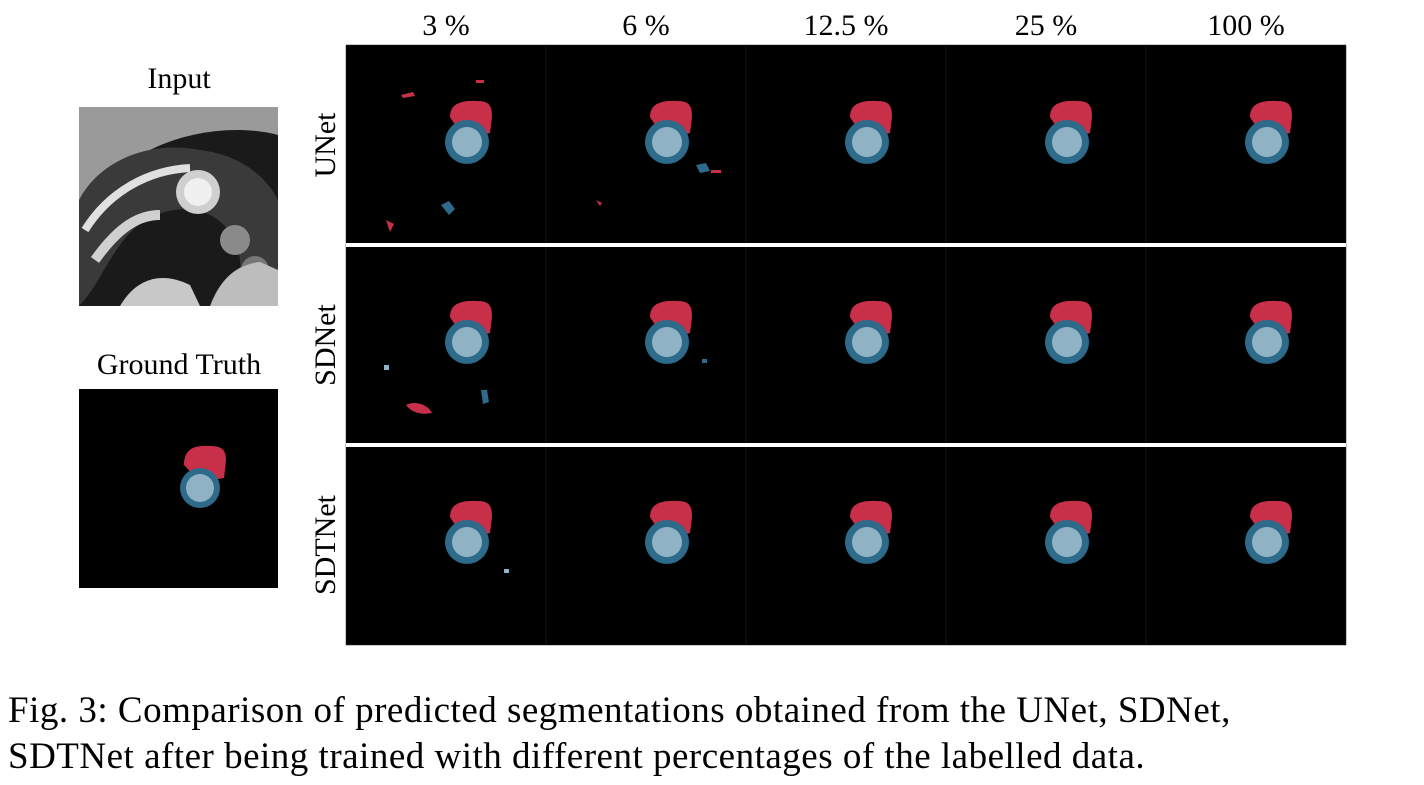 The height and width of the screenshot is (785, 1424). Describe the element at coordinates (1246, 25) in the screenshot. I see `column-label: 100 %` at that location.